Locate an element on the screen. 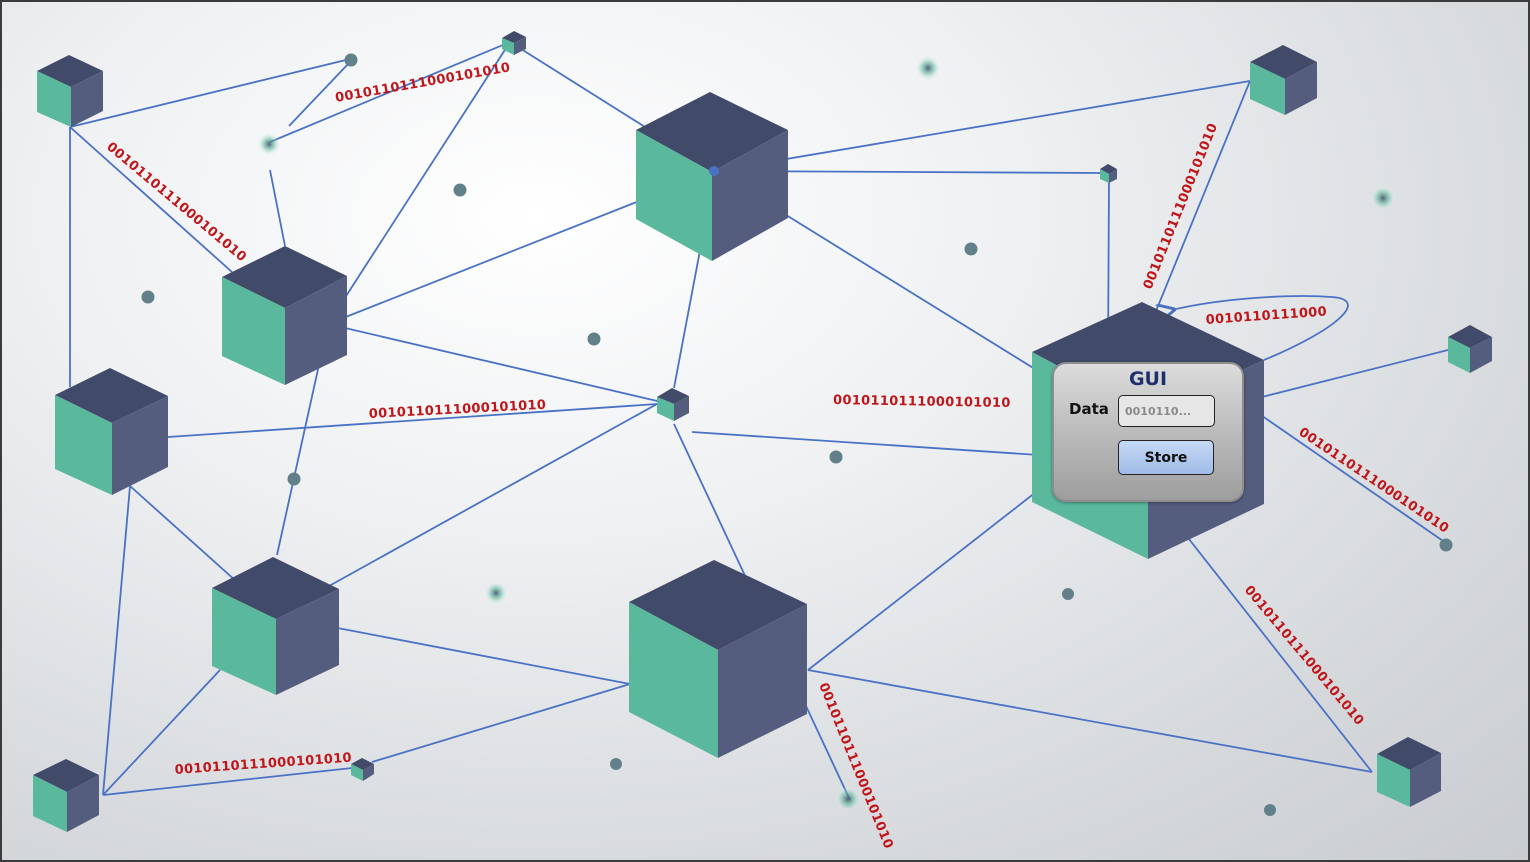 Image resolution: width=1530 pixels, height=862 pixels. binary-label-right-lower-diag: 0010110111000101010 is located at coordinates (1304, 656).